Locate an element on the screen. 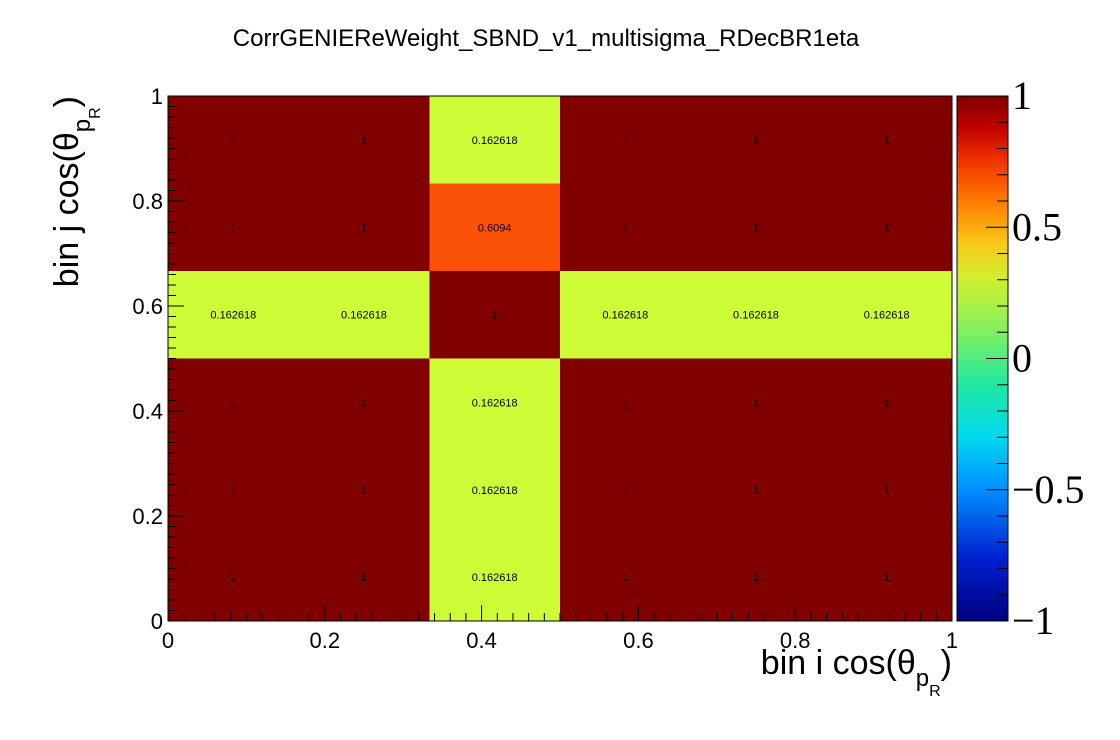  colorbar-tick-label: −1 is located at coordinates (1033, 620).